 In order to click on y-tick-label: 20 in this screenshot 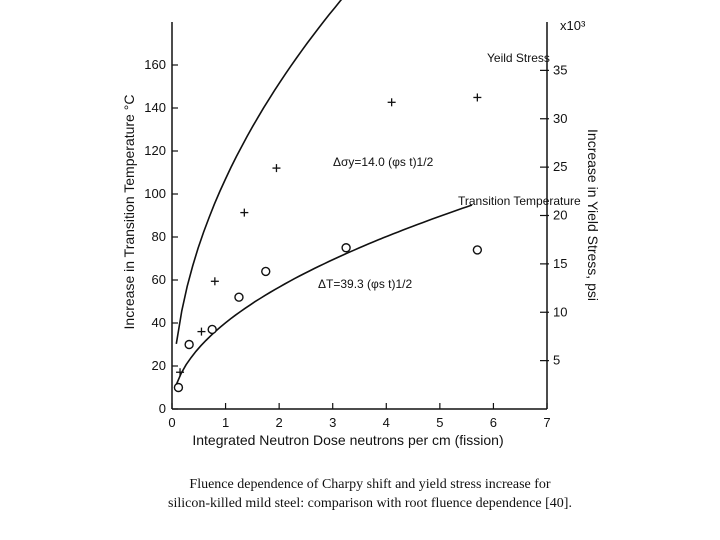, I will do `click(159, 365)`.